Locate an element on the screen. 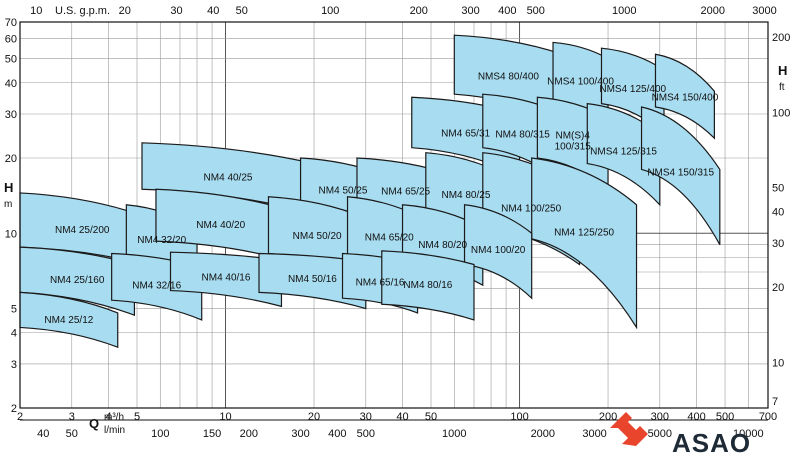 This screenshot has height=458, width=800. pump-zone-label: NM4 40/20 is located at coordinates (220, 225).